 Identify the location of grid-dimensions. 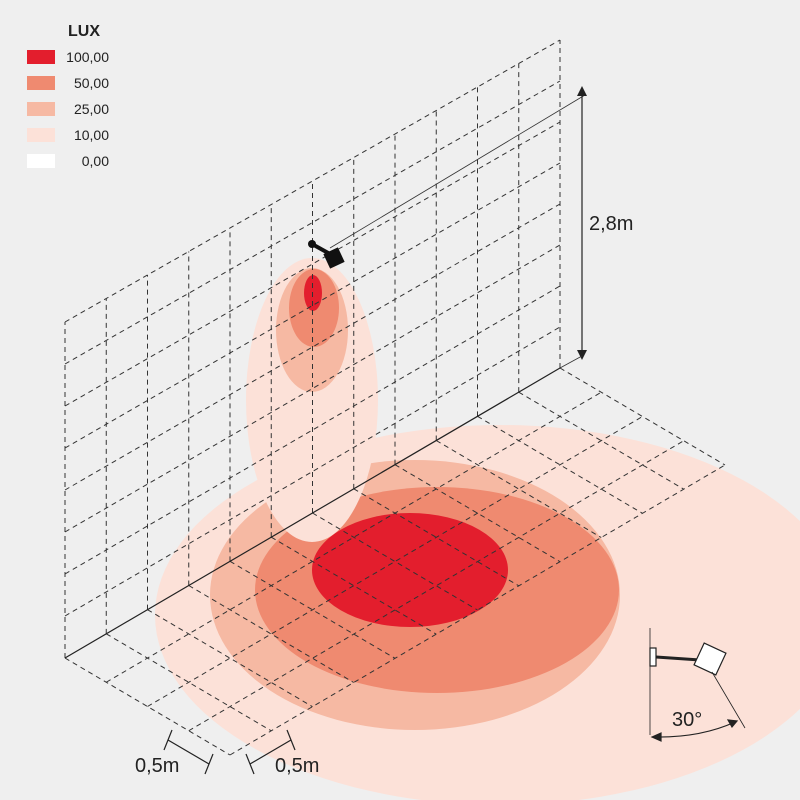
(229, 752).